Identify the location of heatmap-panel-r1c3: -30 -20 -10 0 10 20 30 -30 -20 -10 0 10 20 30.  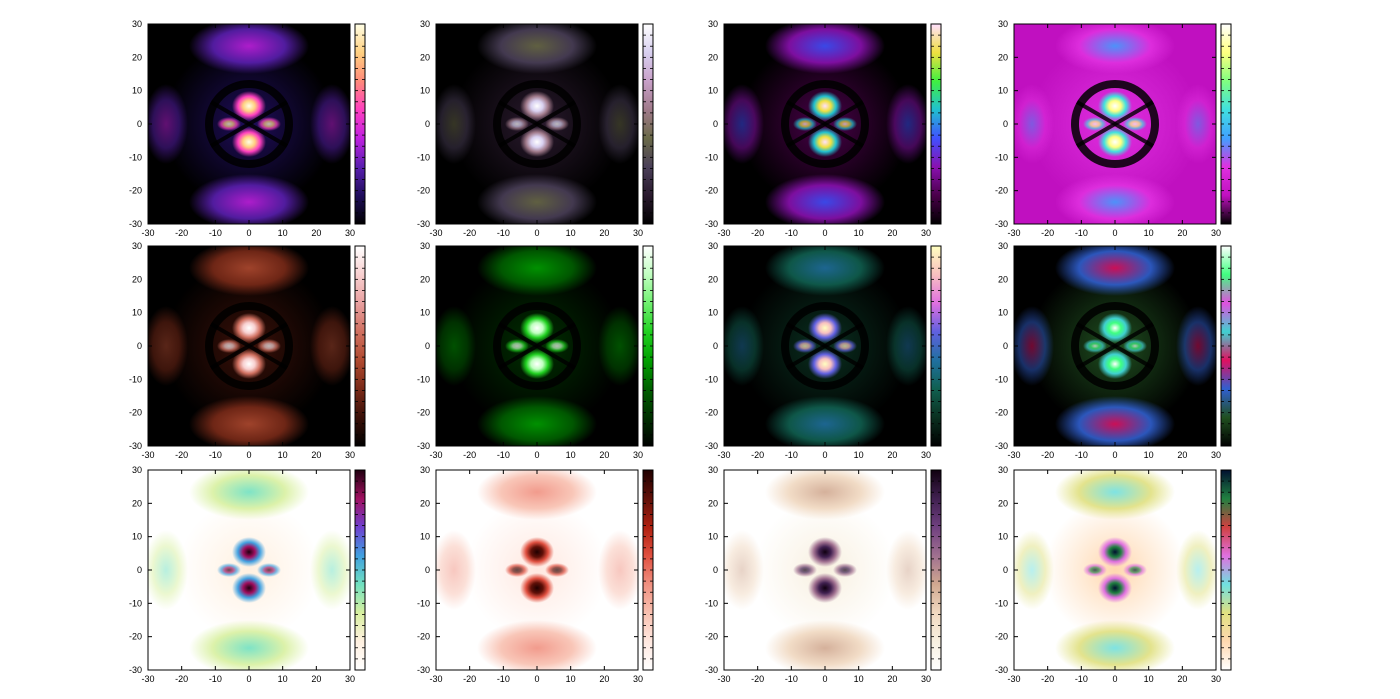
(844, 131).